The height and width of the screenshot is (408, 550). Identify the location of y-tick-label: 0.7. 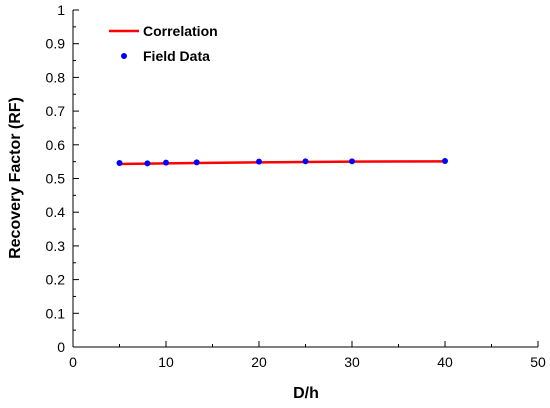
(56, 111).